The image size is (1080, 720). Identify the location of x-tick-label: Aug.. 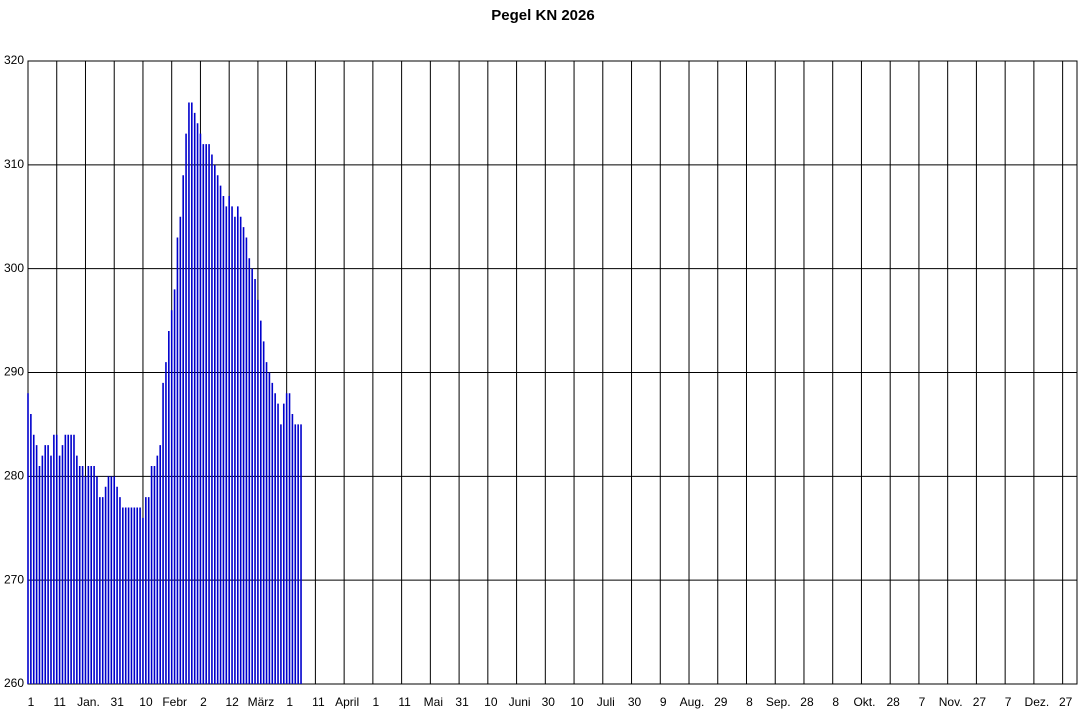
(692, 702).